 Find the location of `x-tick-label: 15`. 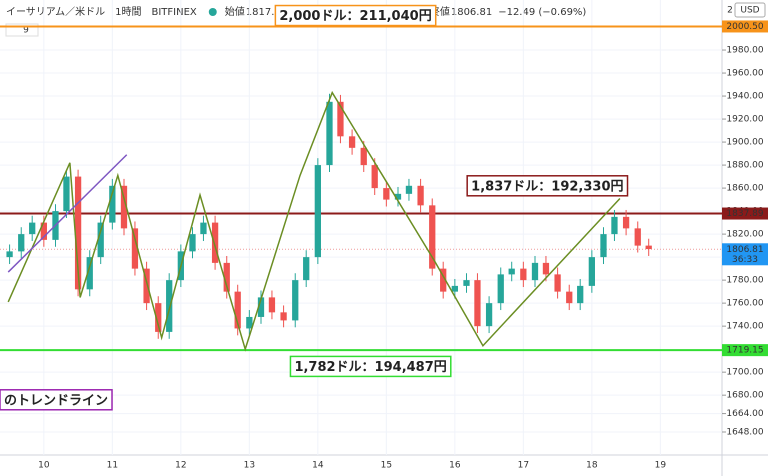

x-tick-label: 15 is located at coordinates (386, 466).